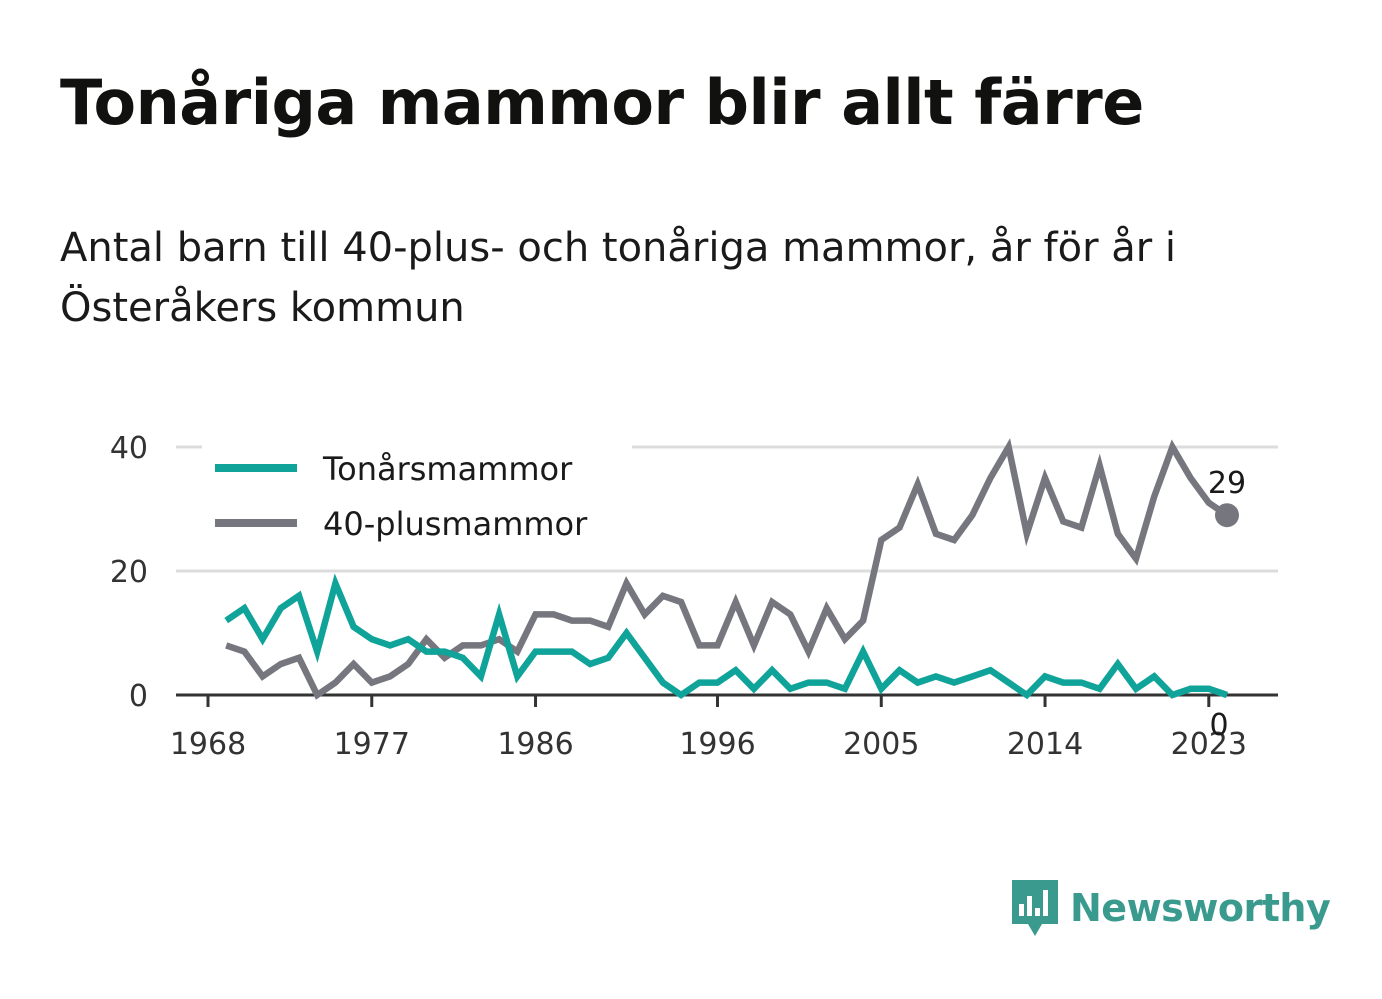 This screenshot has width=1382, height=999. I want to click on x-tick-label: 2023, so click(1209, 744).